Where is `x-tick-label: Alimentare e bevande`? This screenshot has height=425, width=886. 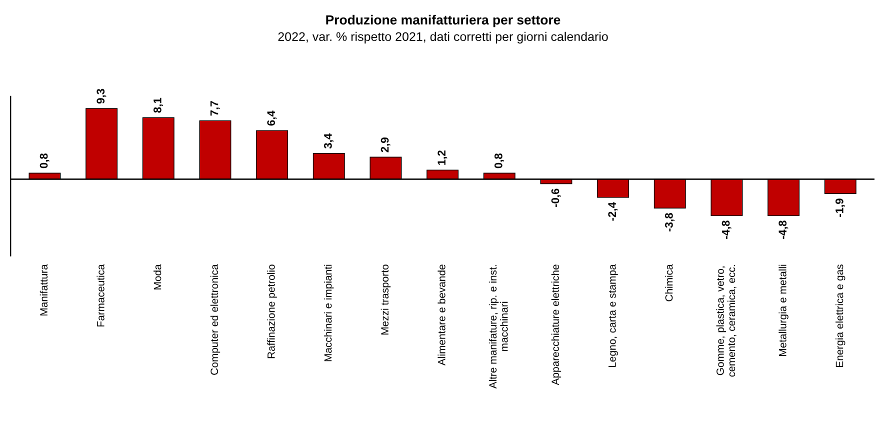 x-tick-label: Alimentare e bevande is located at coordinates (442, 315).